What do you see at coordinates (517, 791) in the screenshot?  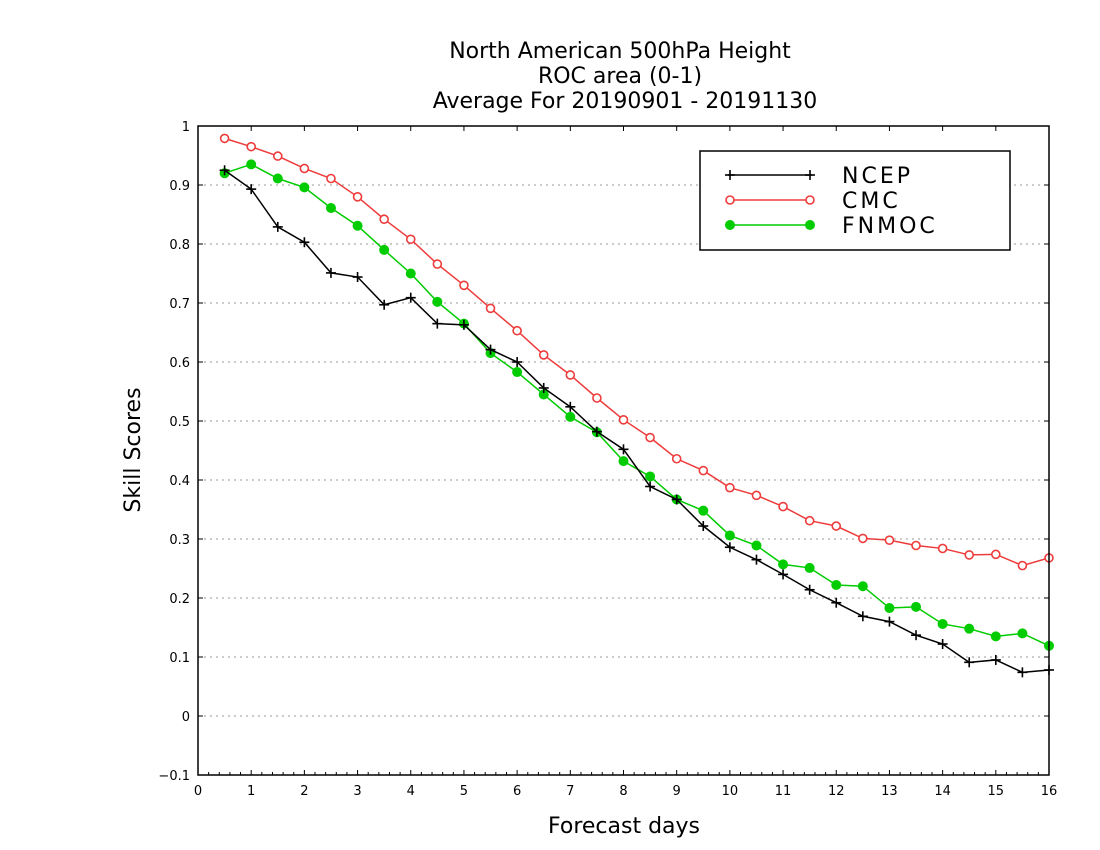 I see `x-tick-label: 6` at bounding box center [517, 791].